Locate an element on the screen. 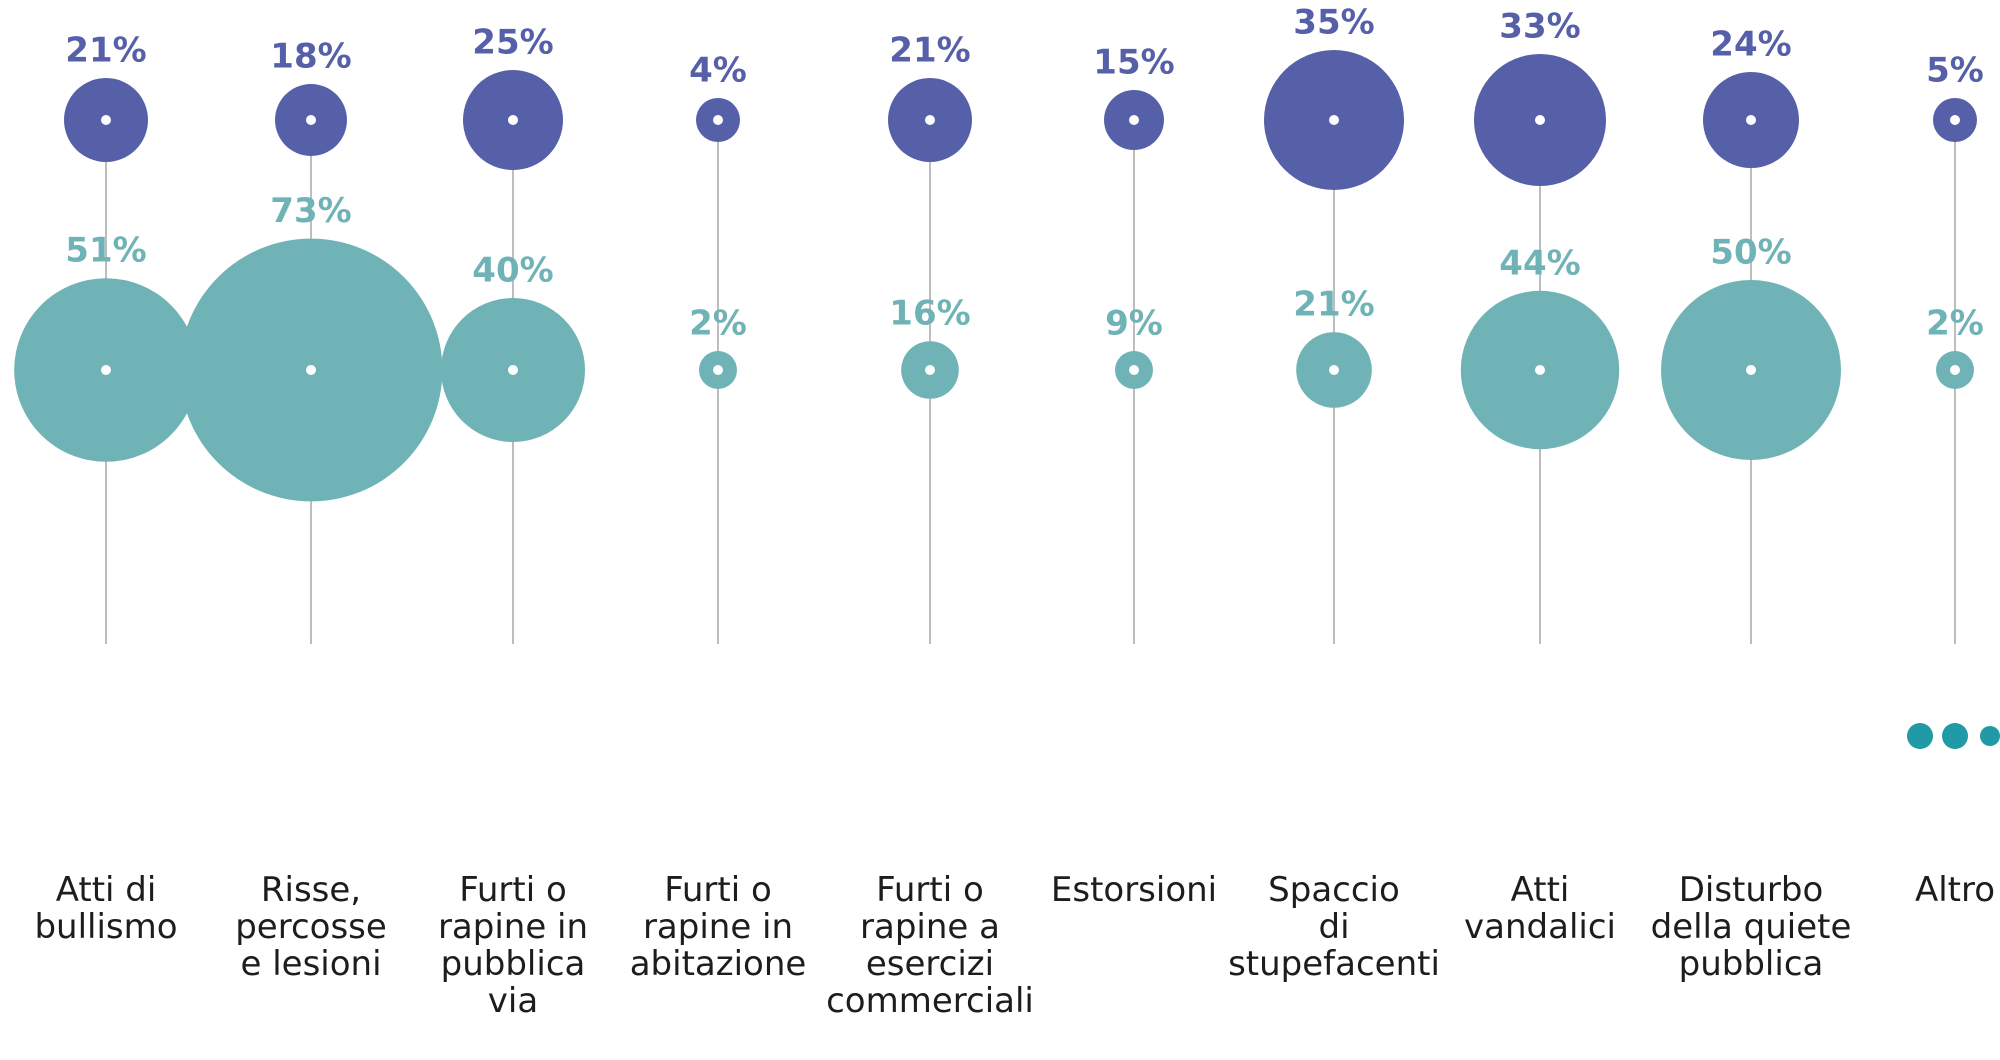  category-label: Furti o rapine in abitazione is located at coordinates (718, 927).